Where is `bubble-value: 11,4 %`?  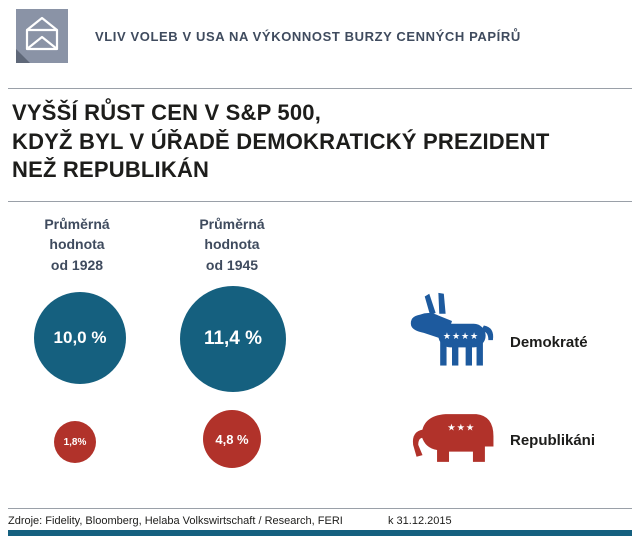
bubble-value: 11,4 % is located at coordinates (233, 338).